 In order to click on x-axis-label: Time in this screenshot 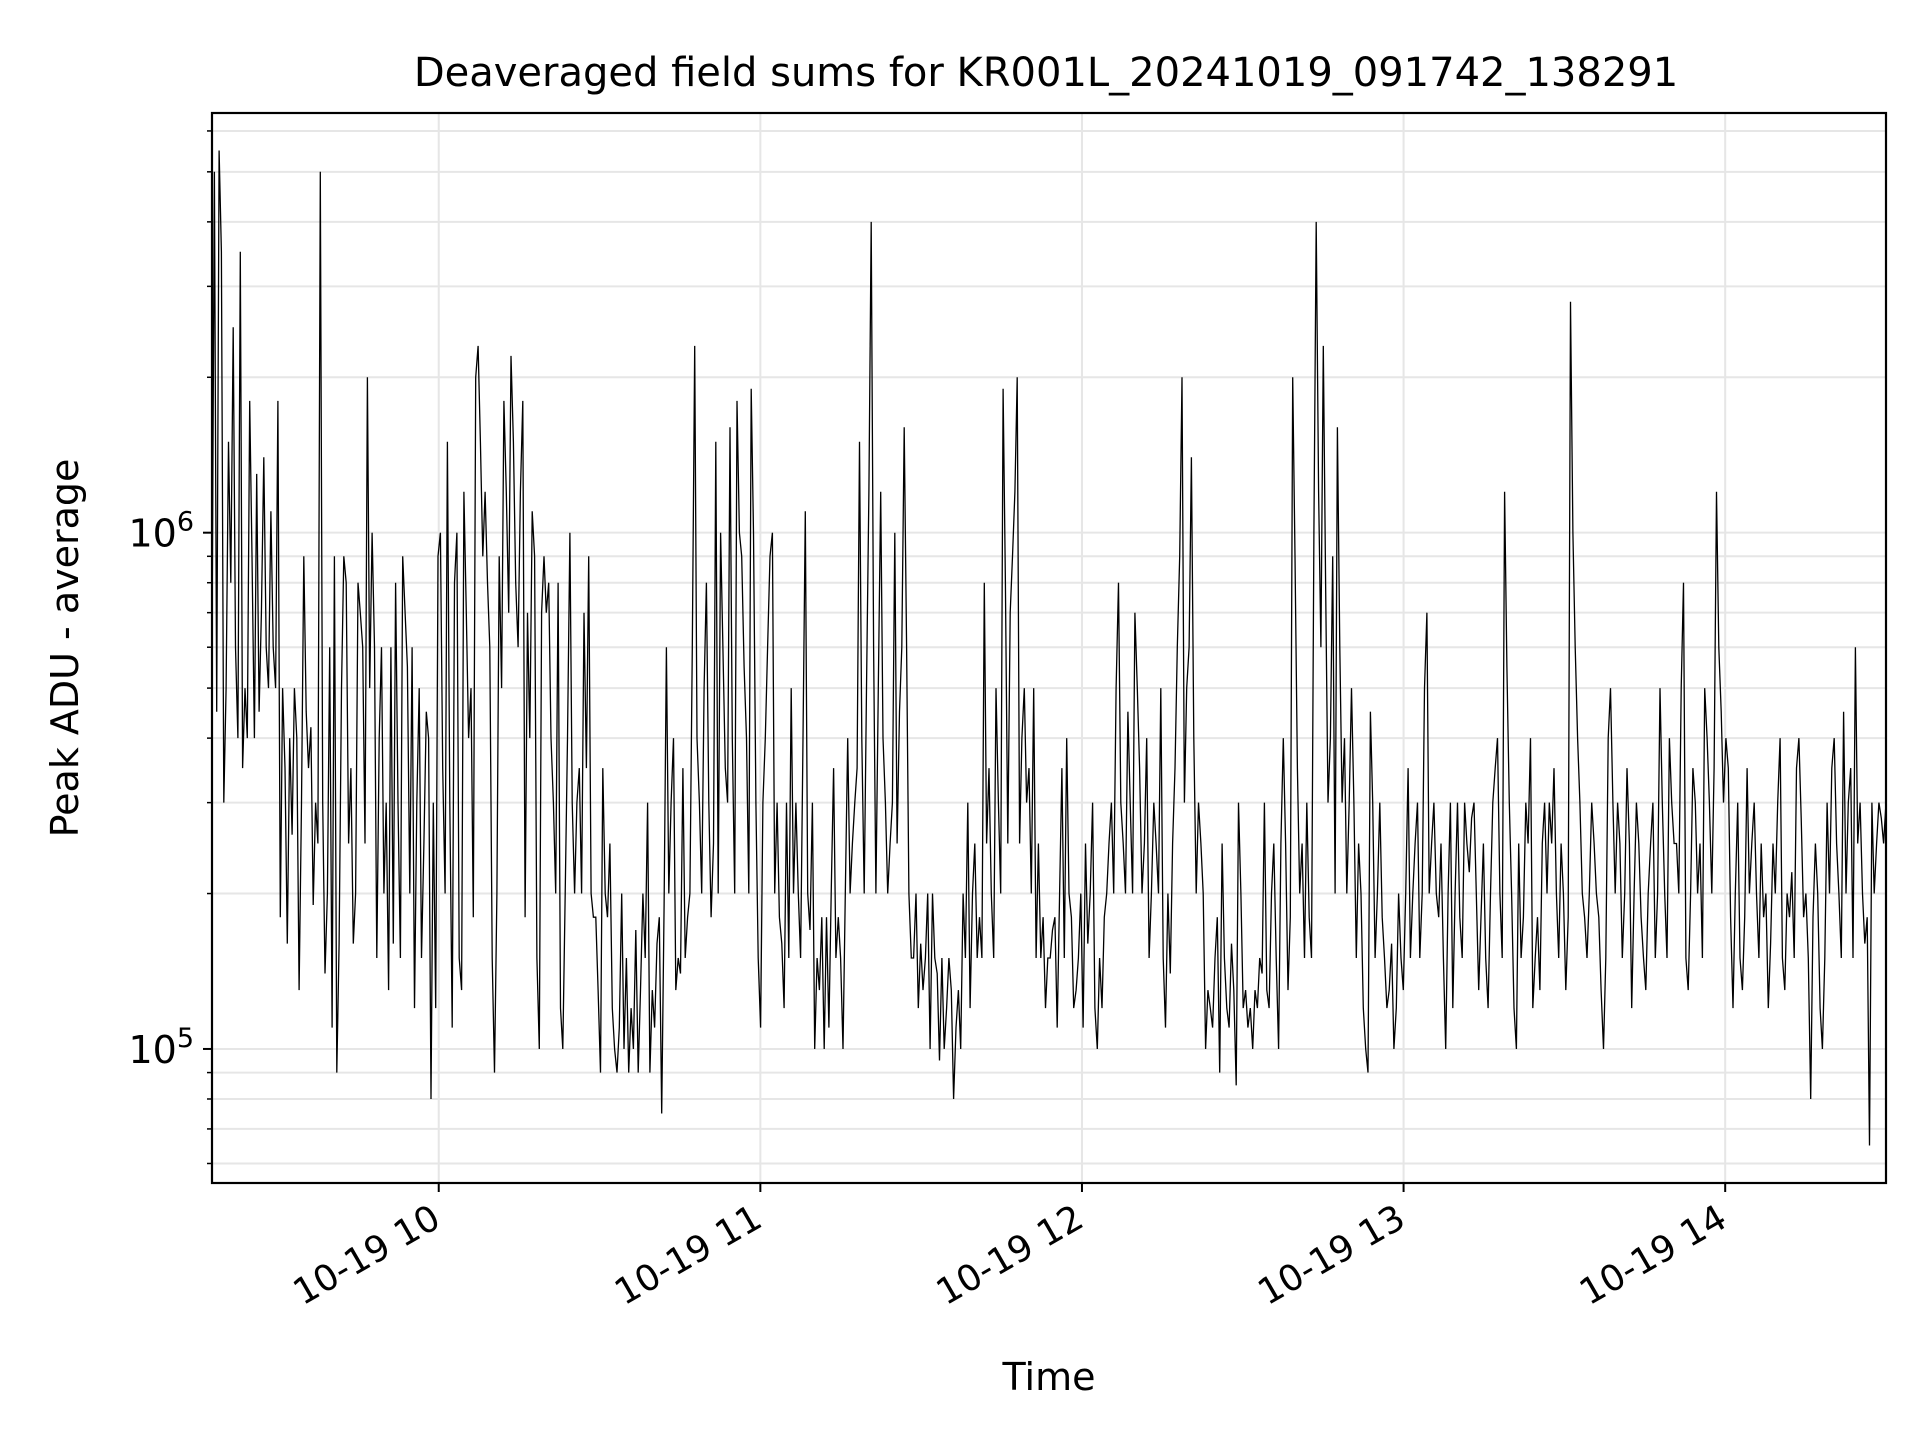, I will do `click(1049, 1377)`.